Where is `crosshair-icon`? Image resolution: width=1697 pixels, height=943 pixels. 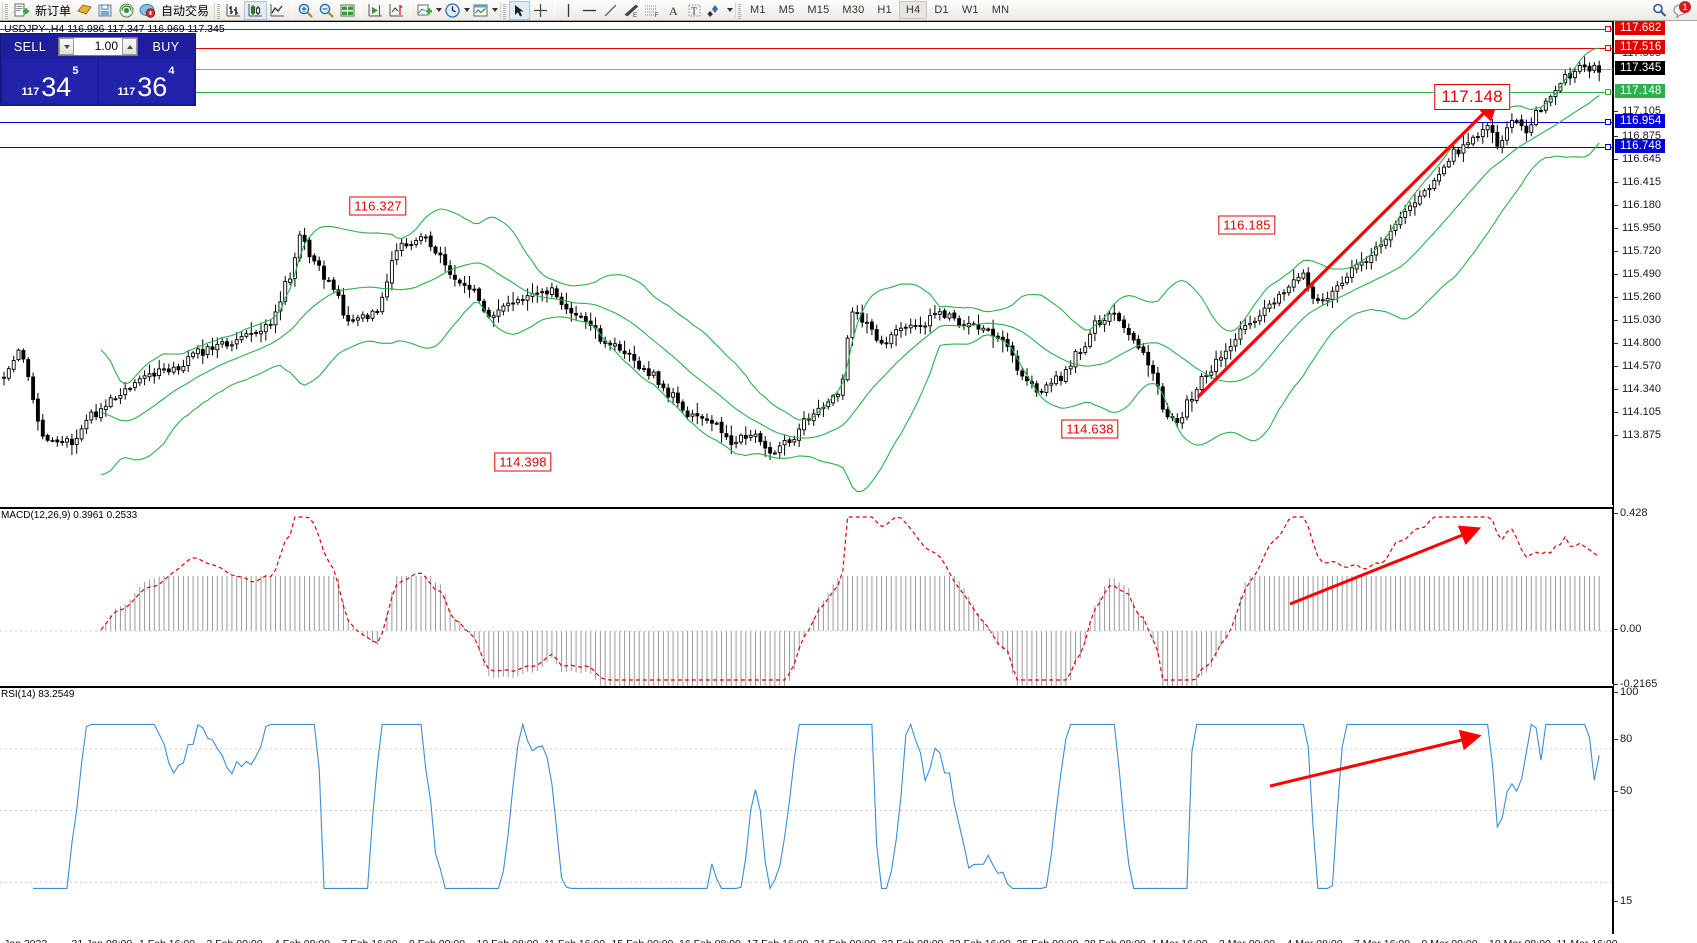
crosshair-icon is located at coordinates (540, 10).